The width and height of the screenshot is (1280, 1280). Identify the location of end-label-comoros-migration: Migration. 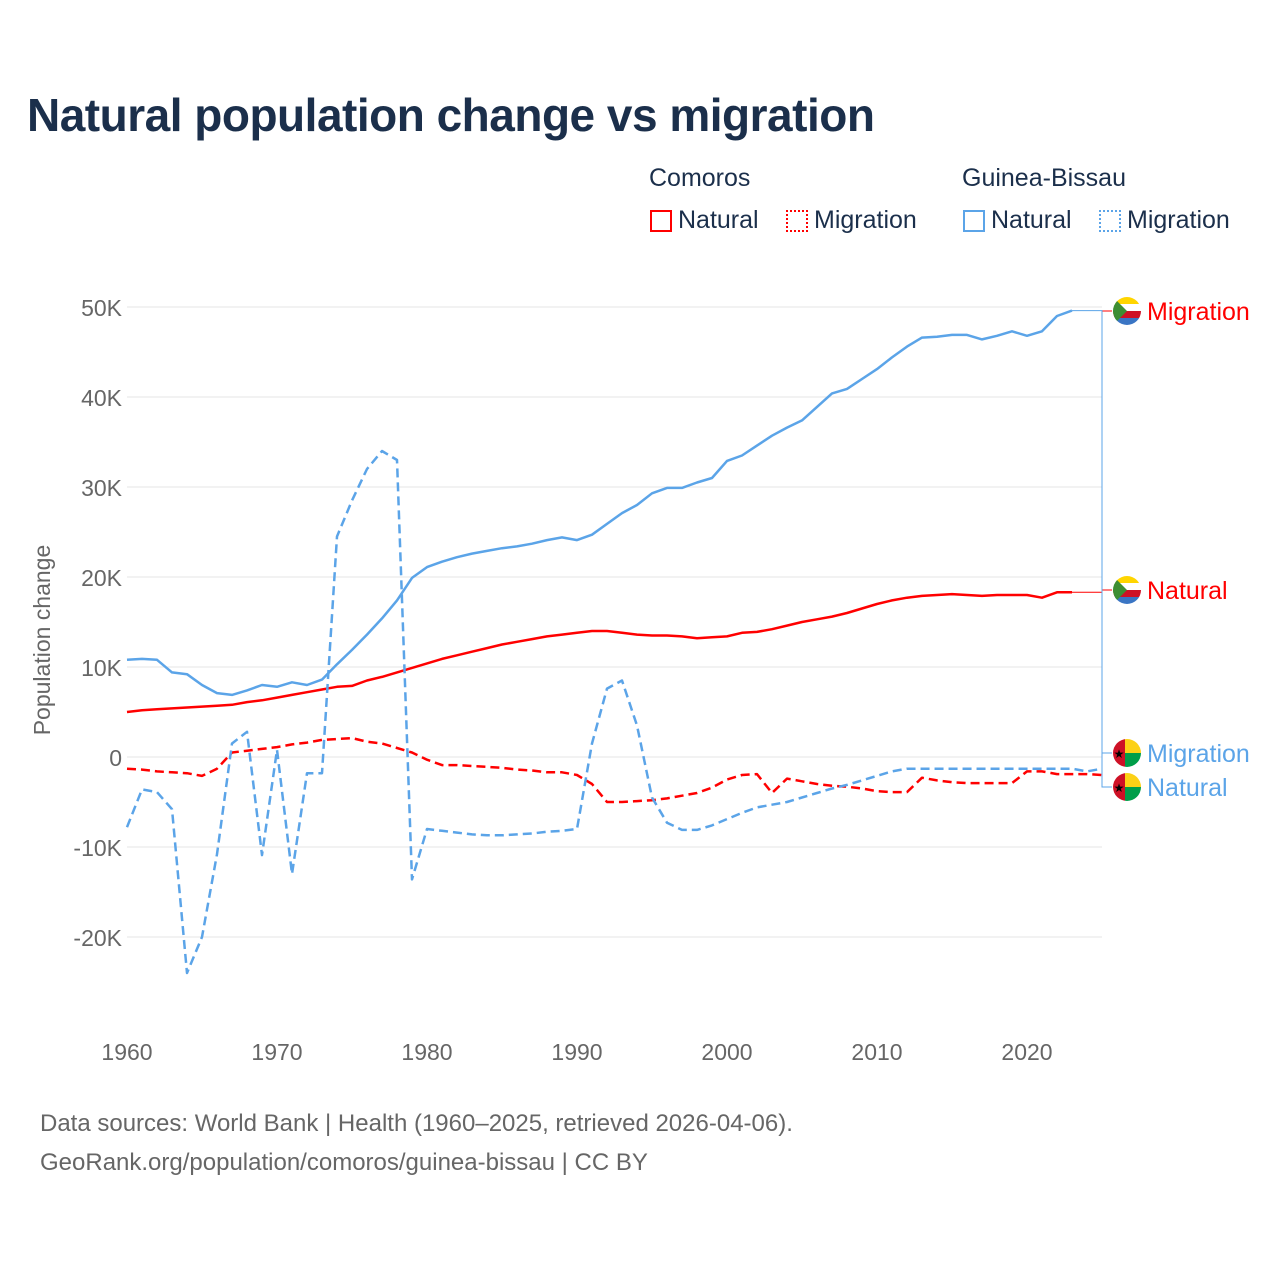
(1198, 312).